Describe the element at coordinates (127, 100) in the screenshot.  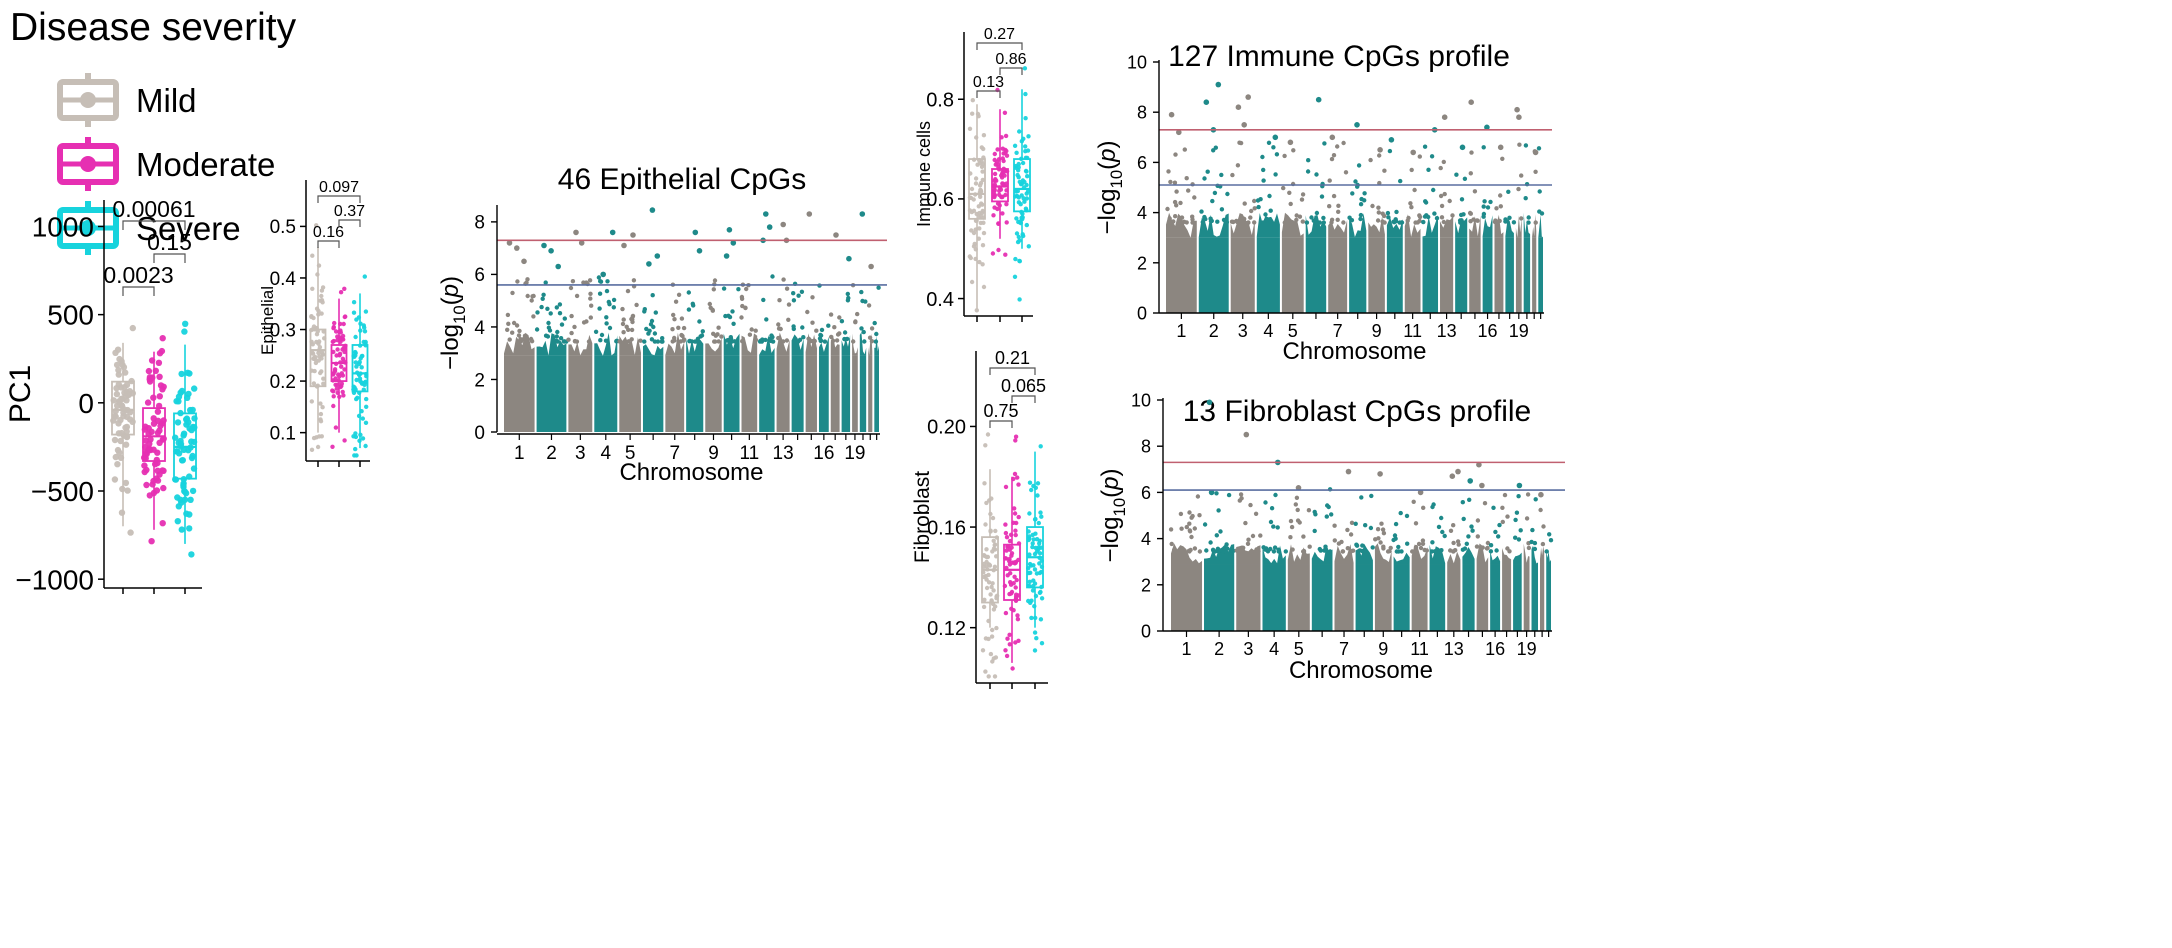
I see `legend-item-mild: Mild` at that location.